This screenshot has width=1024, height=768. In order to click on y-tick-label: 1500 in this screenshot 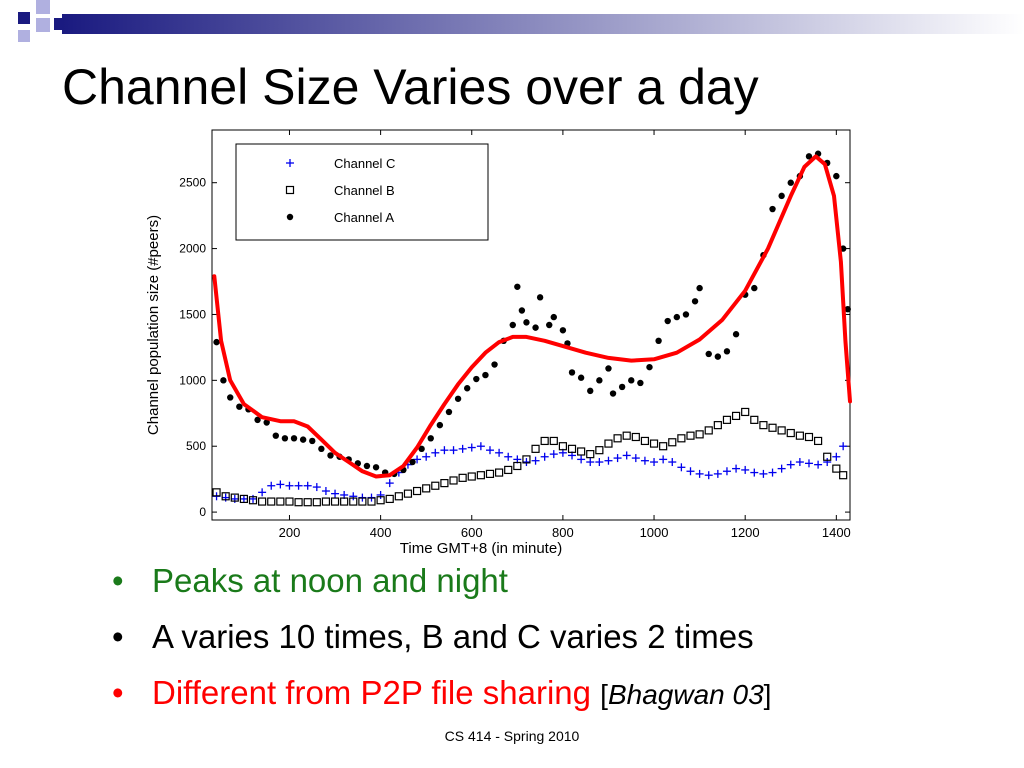, I will do `click(192, 314)`.